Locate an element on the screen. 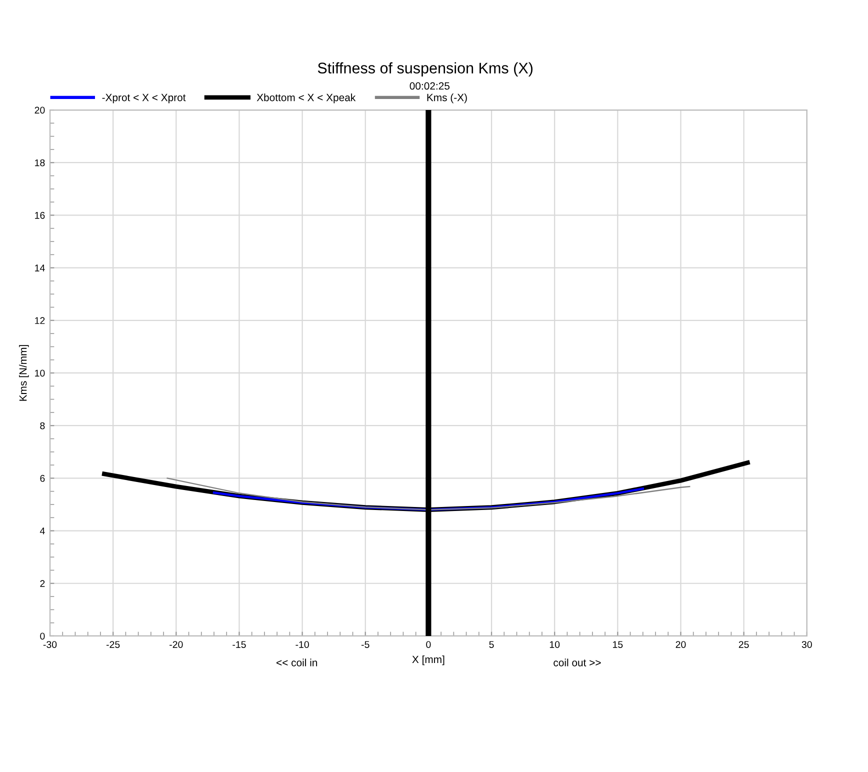 Image resolution: width=868 pixels, height=772 pixels. x-tick-label: -15 is located at coordinates (239, 644).